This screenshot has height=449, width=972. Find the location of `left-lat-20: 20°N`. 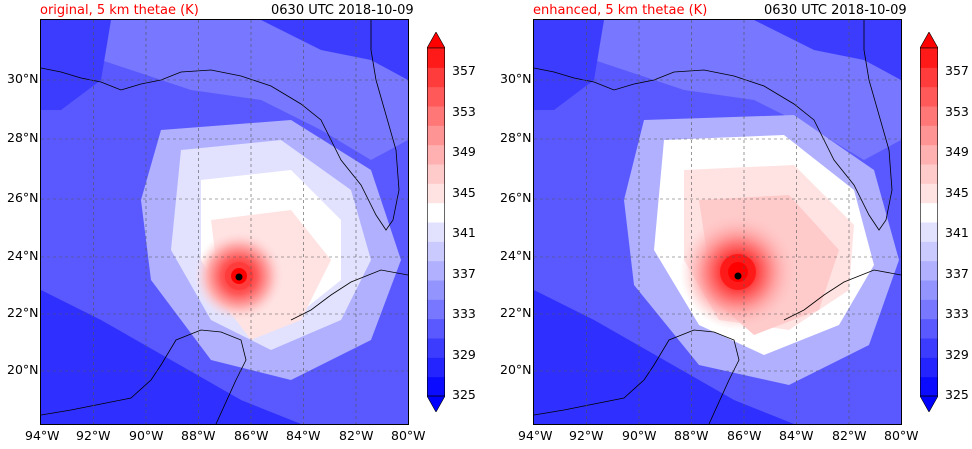

left-lat-20: 20°N is located at coordinates (23, 369).